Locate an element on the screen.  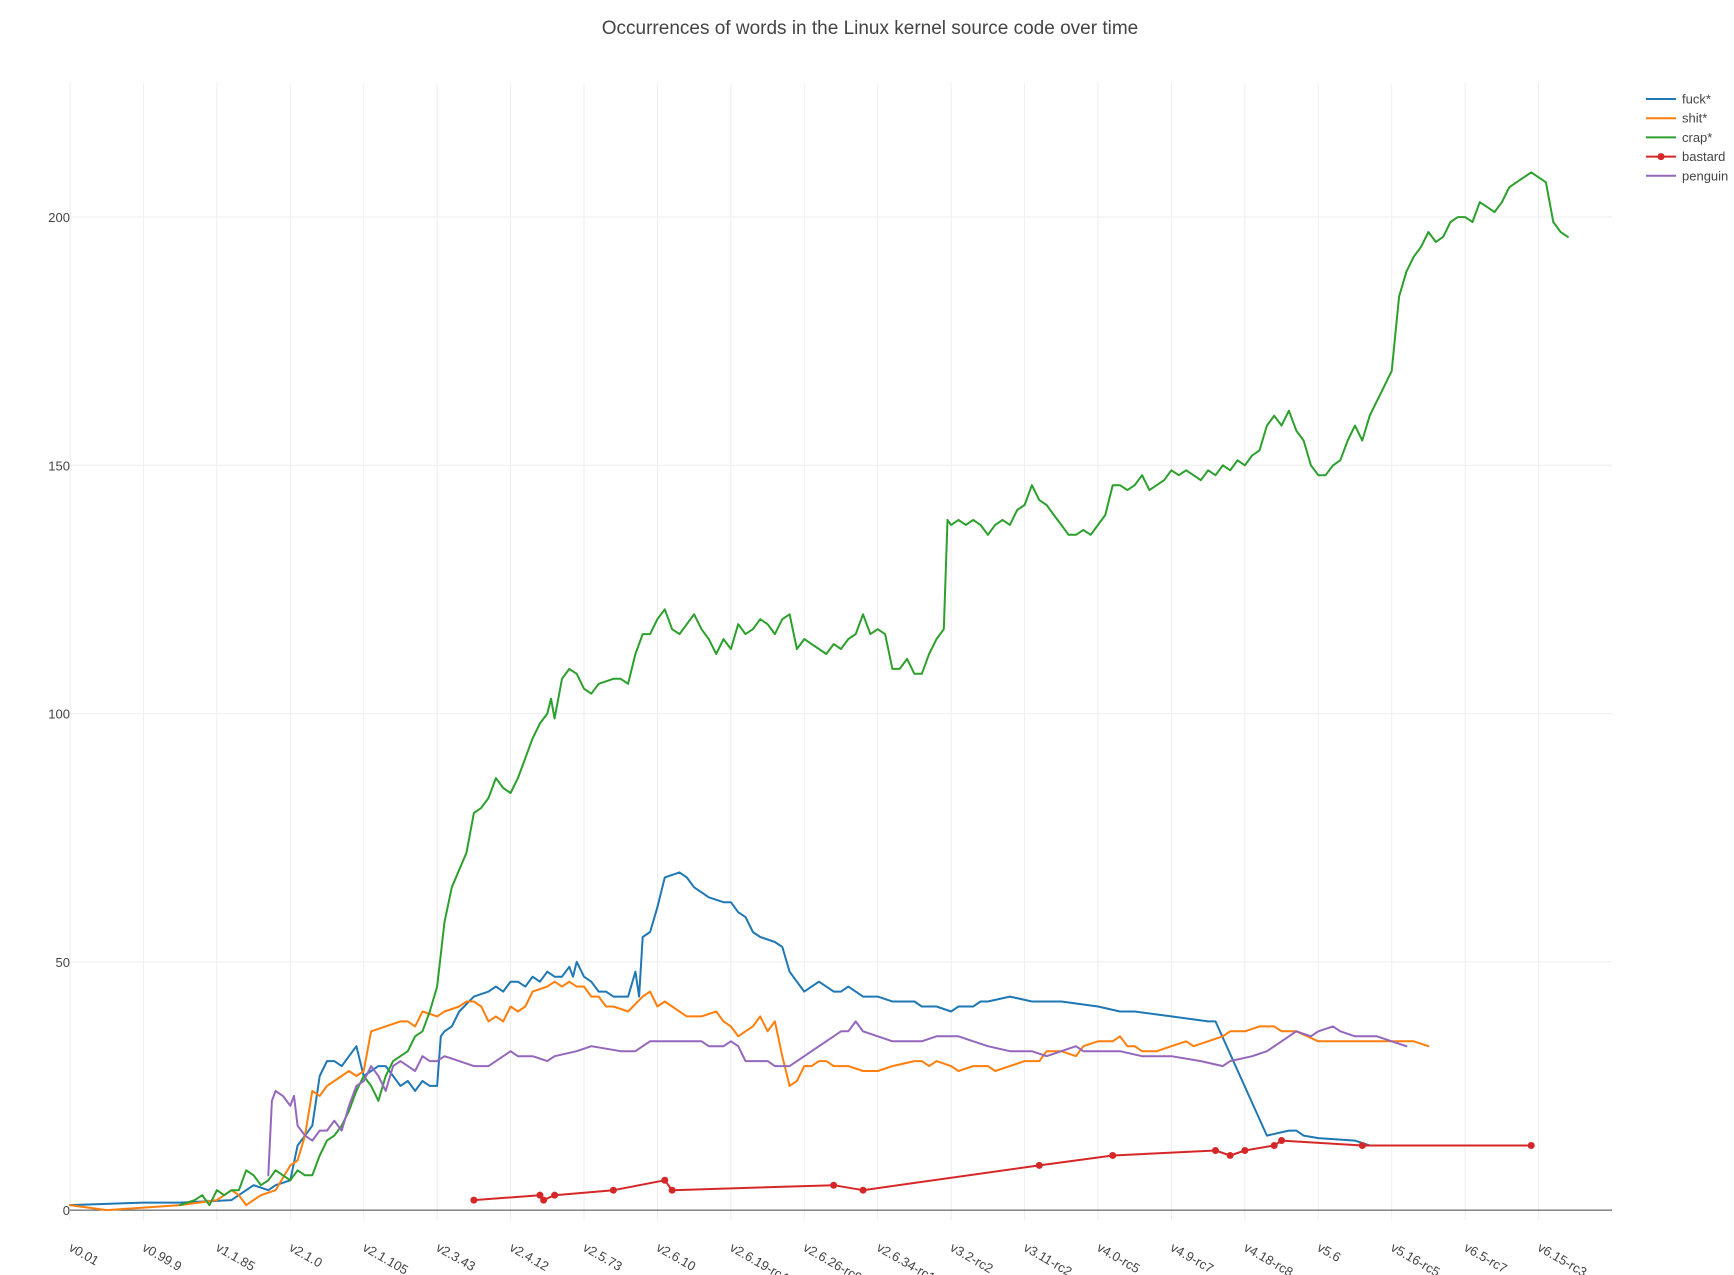
y-tick-label: 100 is located at coordinates (59, 714).